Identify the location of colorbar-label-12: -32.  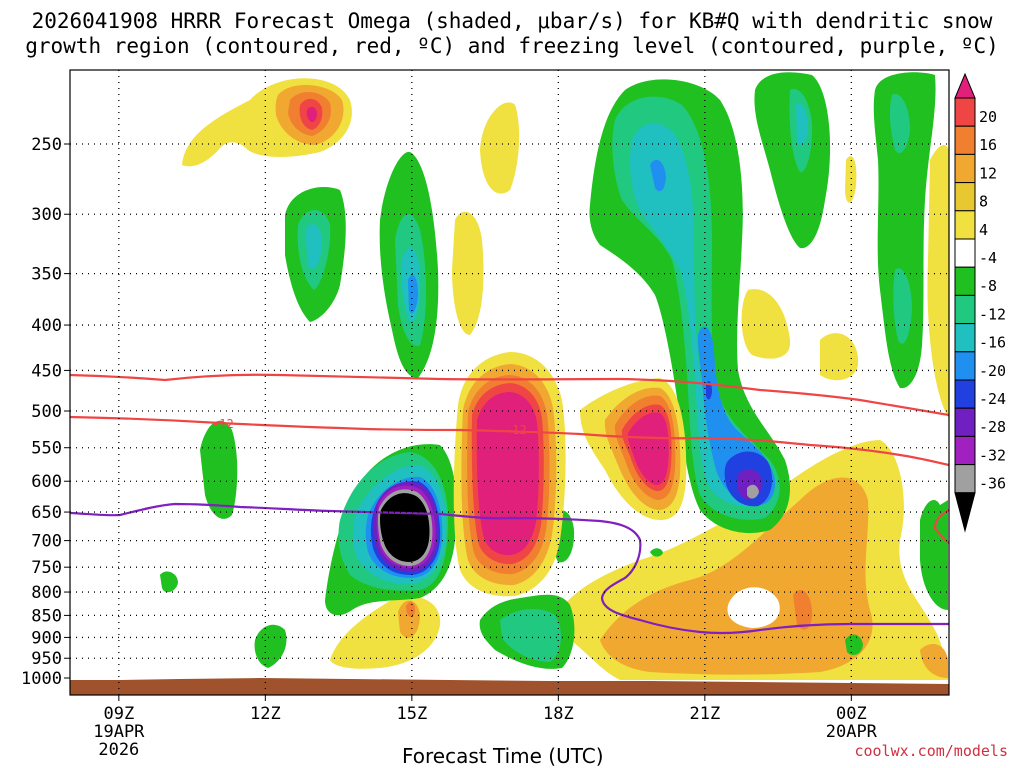
(992, 455).